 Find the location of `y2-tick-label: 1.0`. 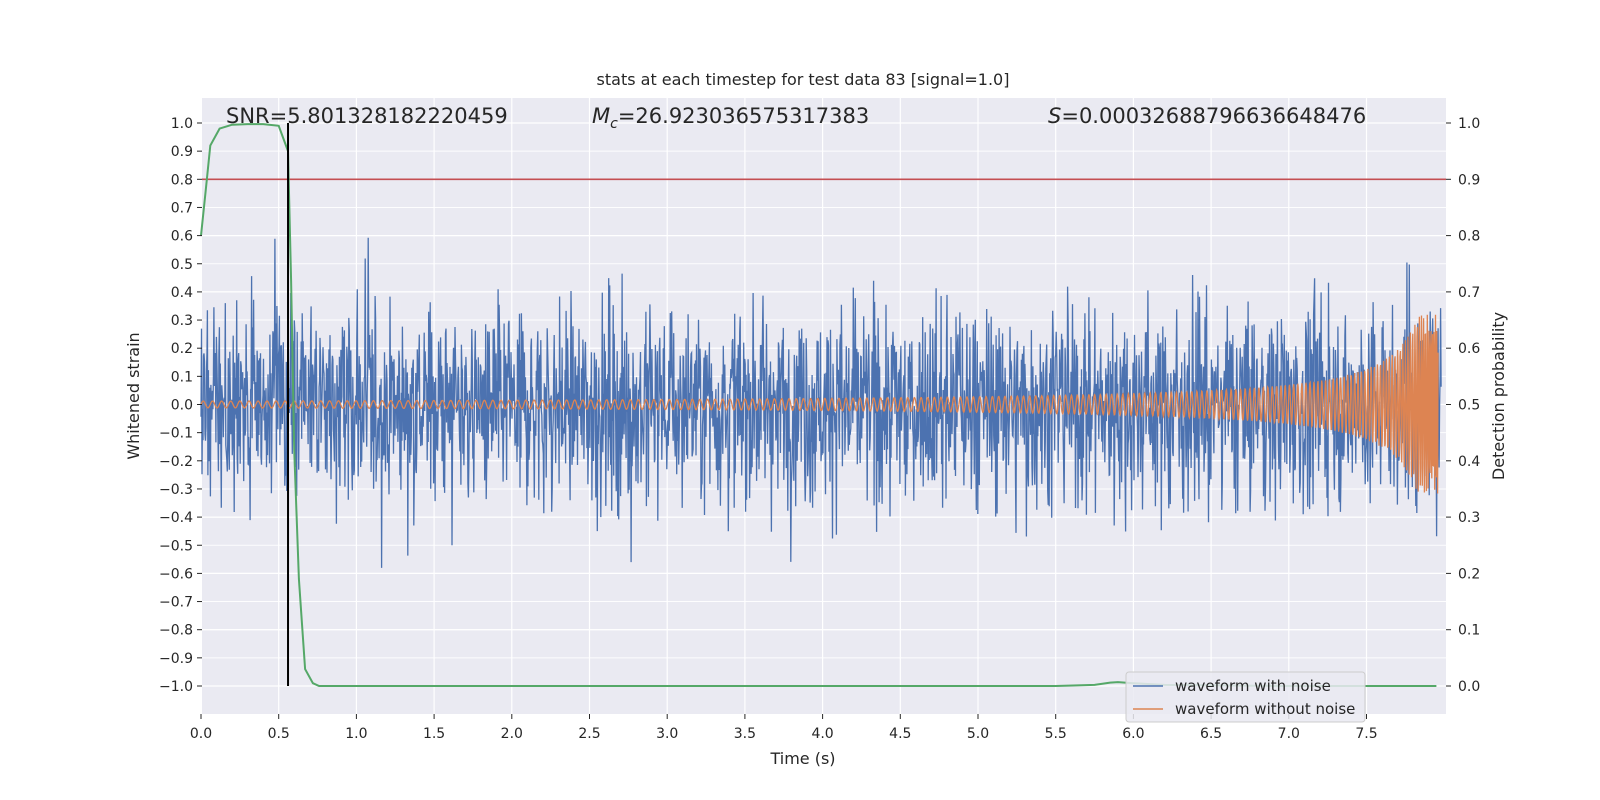

y2-tick-label: 1.0 is located at coordinates (1469, 124).